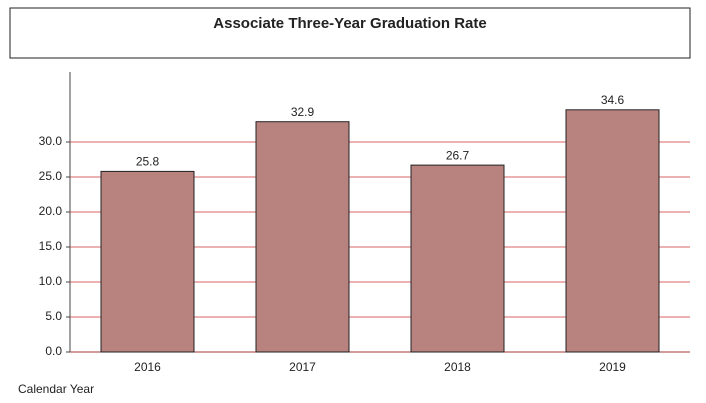  Describe the element at coordinates (147, 367) in the screenshot. I see `x-tick-label: 2016` at that location.